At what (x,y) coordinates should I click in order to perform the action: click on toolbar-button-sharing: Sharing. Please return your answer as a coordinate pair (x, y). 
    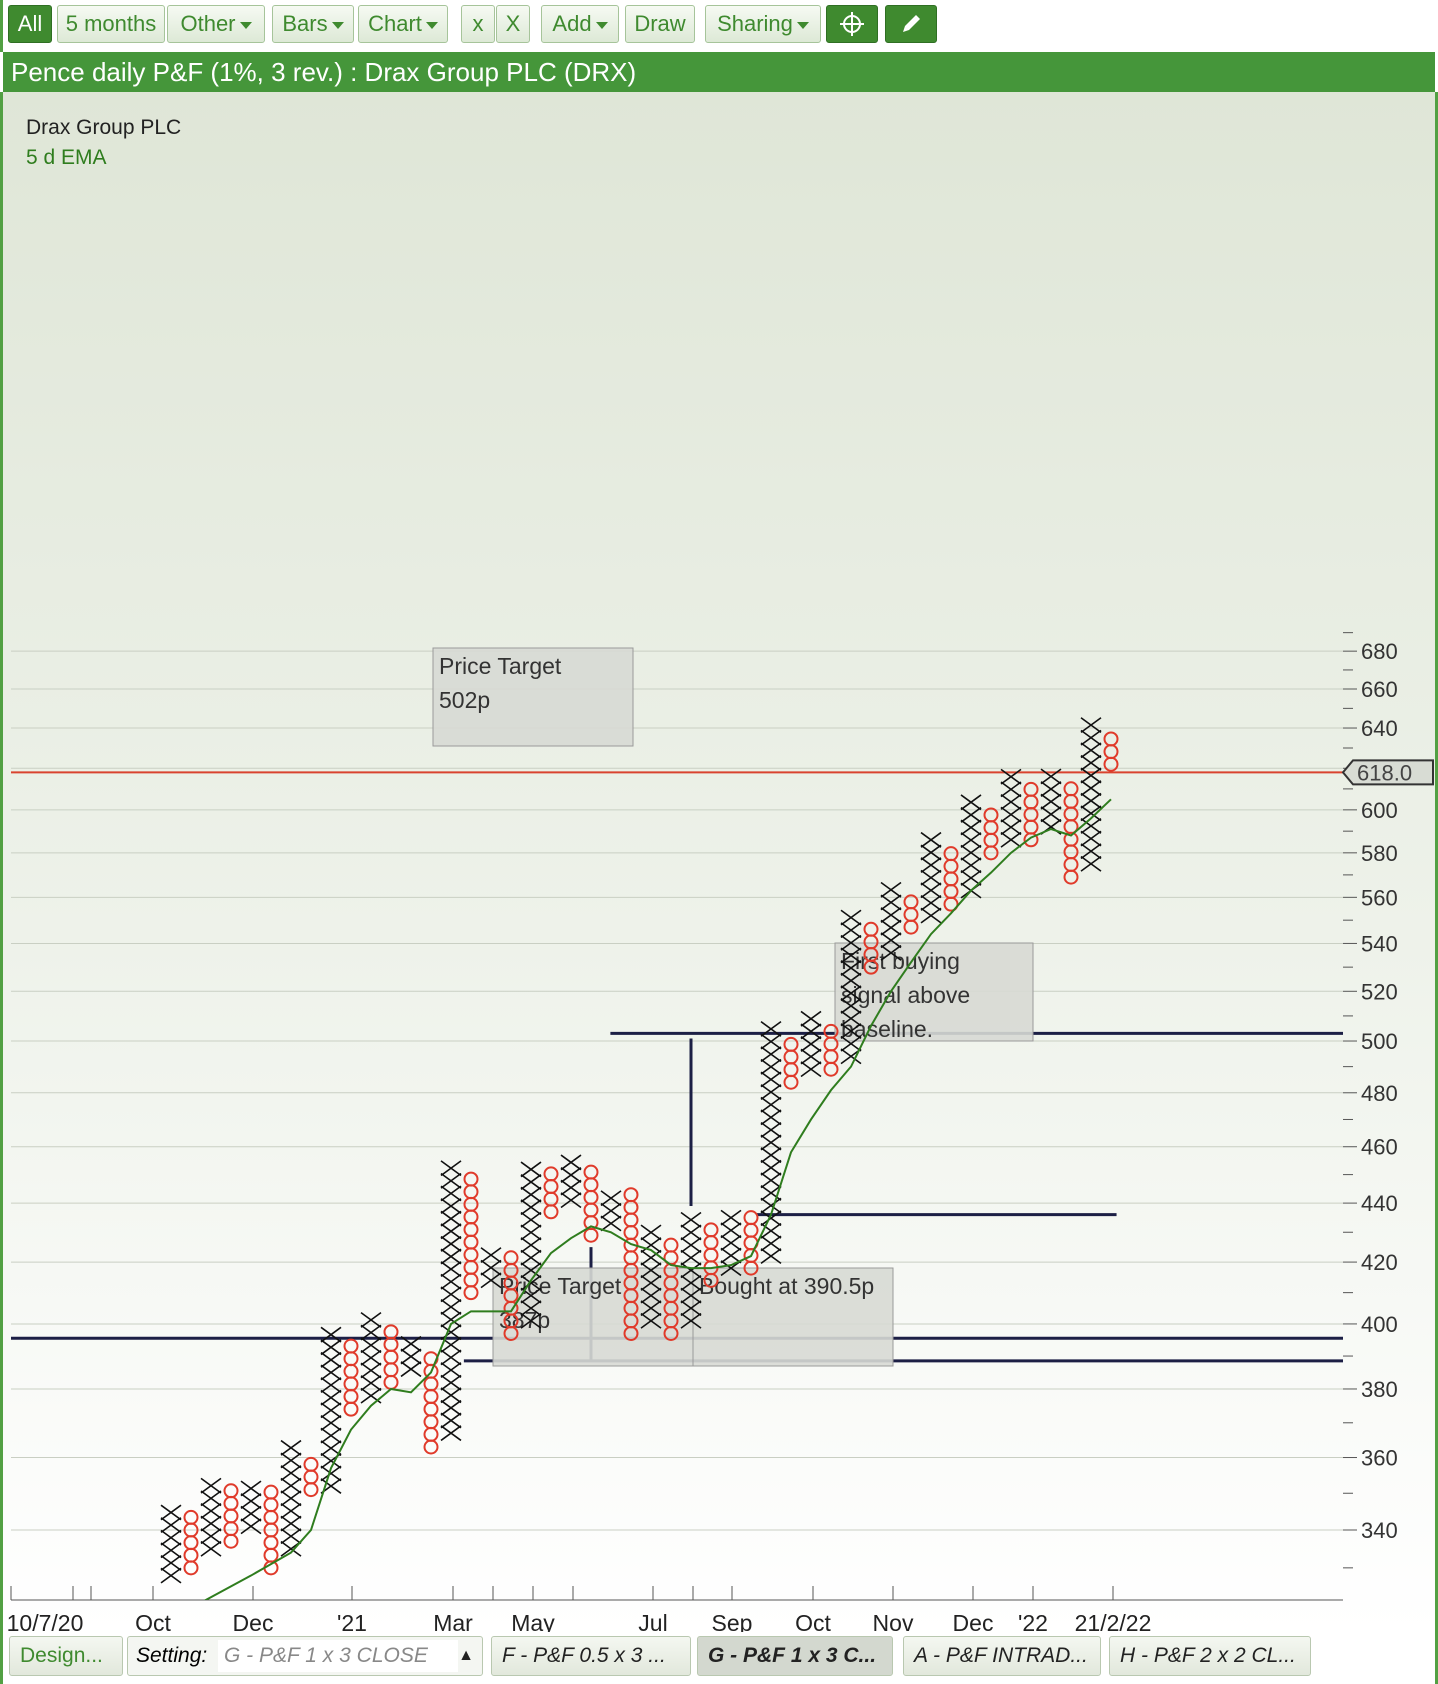
    Looking at the image, I should click on (763, 24).